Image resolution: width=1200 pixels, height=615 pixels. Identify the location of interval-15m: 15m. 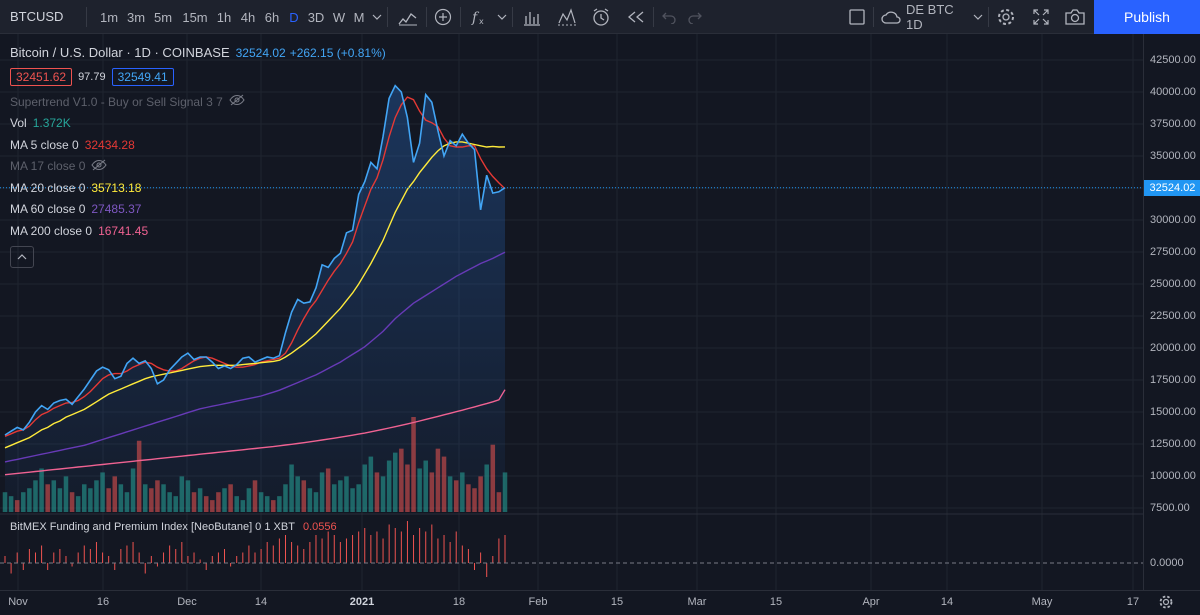
(195, 17).